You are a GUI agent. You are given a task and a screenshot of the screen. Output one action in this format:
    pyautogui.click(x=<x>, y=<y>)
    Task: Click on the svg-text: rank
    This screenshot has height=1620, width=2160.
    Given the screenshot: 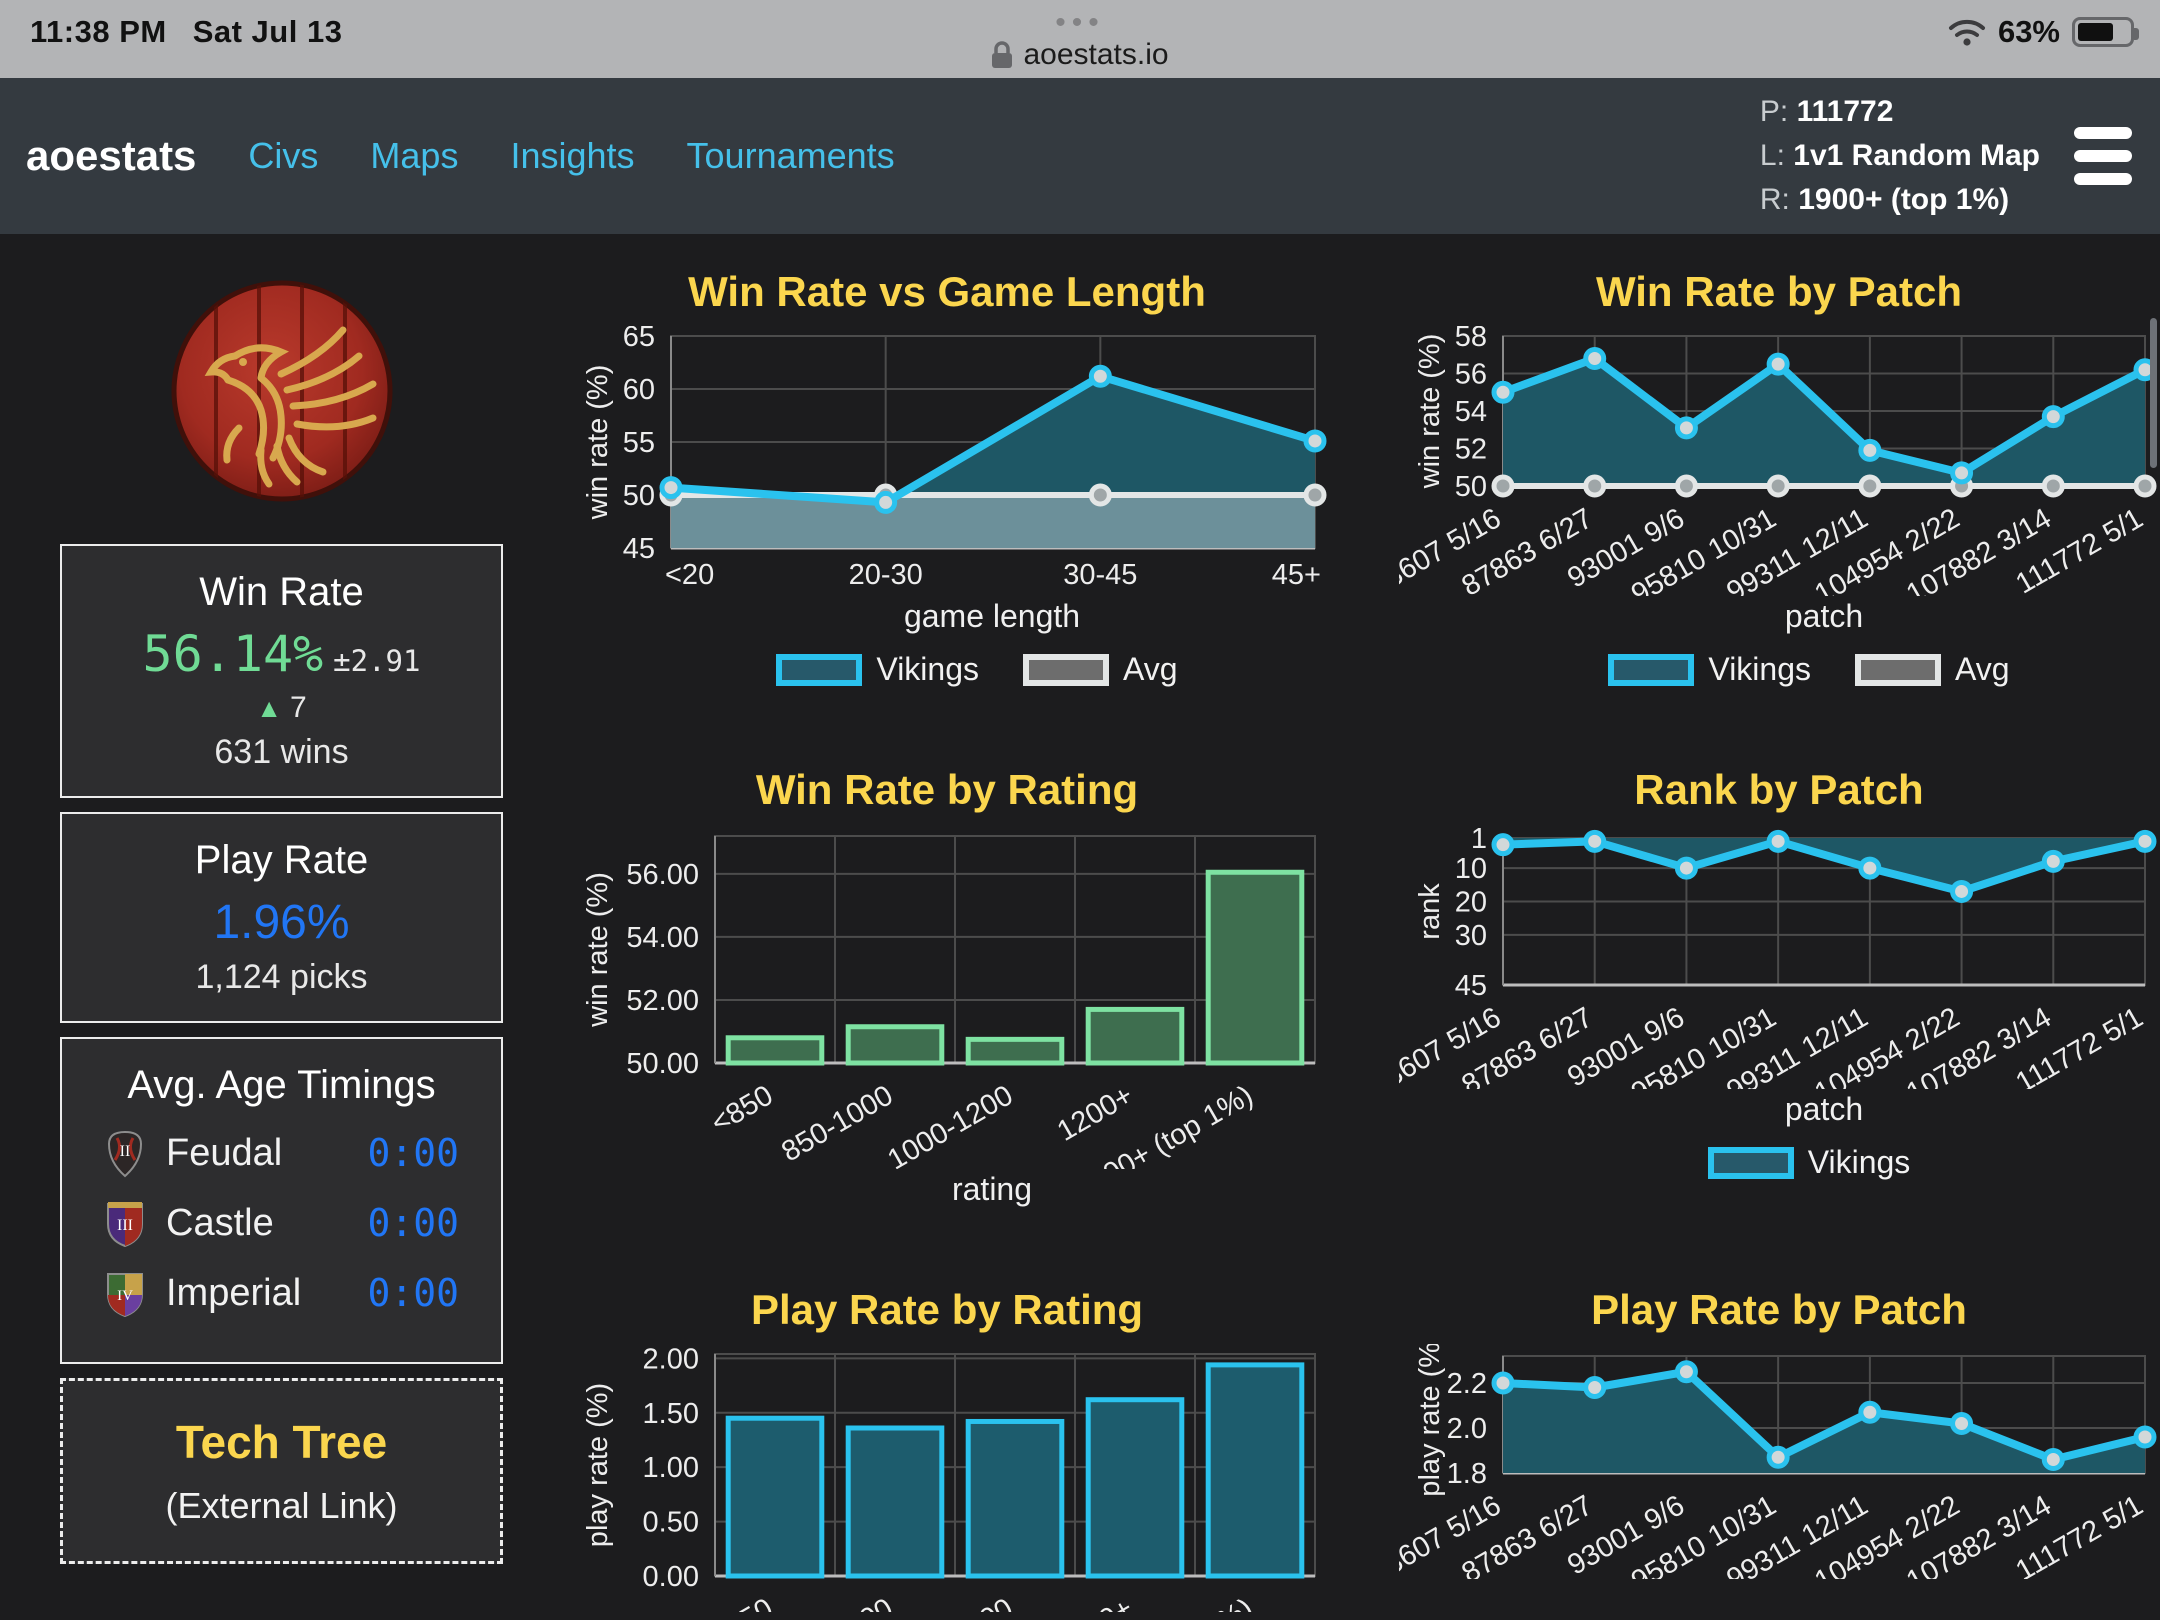 What is the action you would take?
    pyautogui.click(x=1430, y=911)
    